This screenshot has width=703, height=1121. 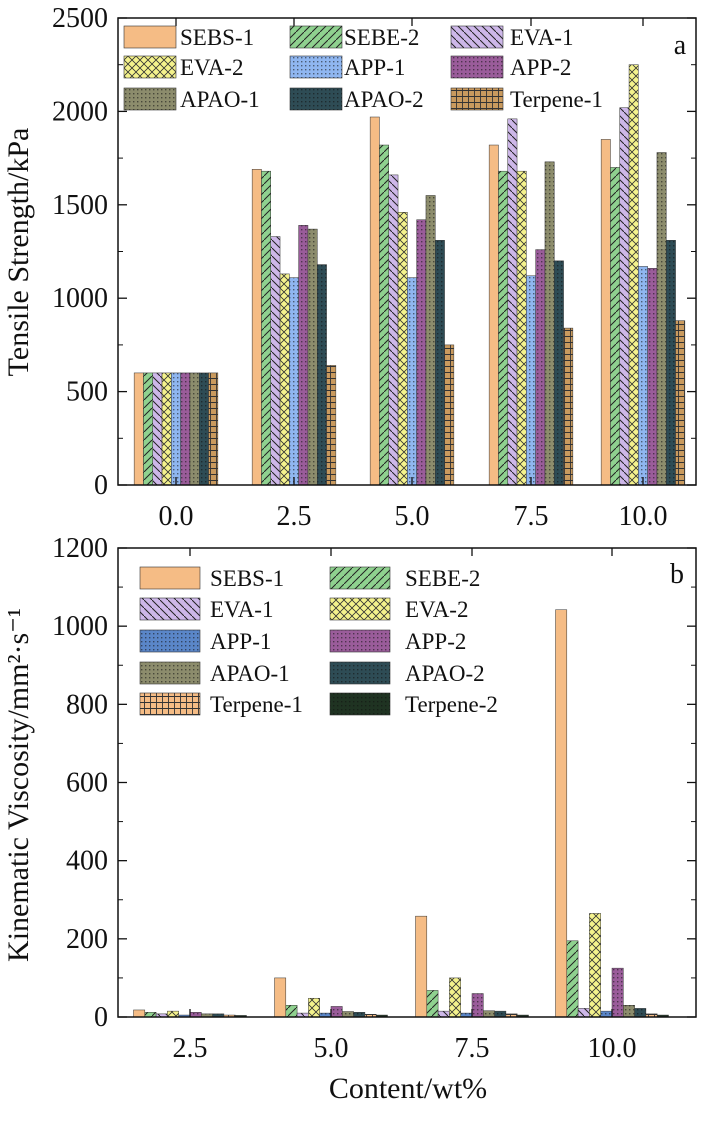 I want to click on y-tick-label: 1500, so click(x=80, y=205).